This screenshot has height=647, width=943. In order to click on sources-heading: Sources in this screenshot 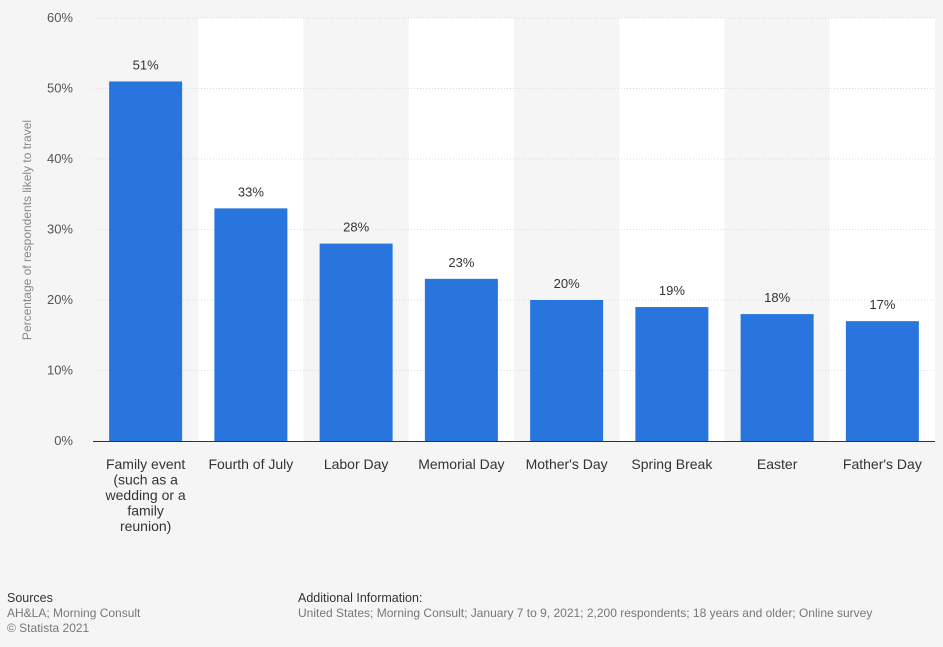, I will do `click(30, 598)`.